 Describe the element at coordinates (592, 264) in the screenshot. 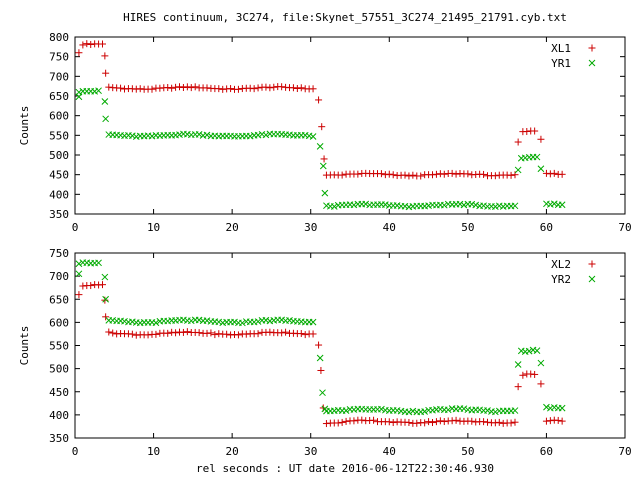

I see `legend-marker-xl2` at that location.